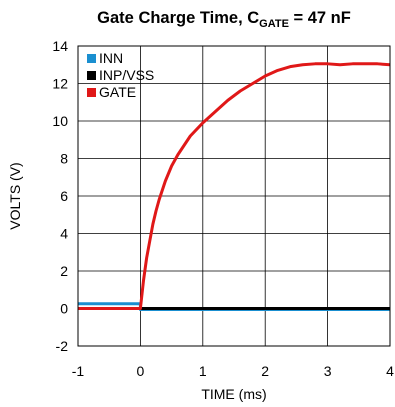 The image size is (395, 407). I want to click on y-tick-label: 6, so click(64, 196).